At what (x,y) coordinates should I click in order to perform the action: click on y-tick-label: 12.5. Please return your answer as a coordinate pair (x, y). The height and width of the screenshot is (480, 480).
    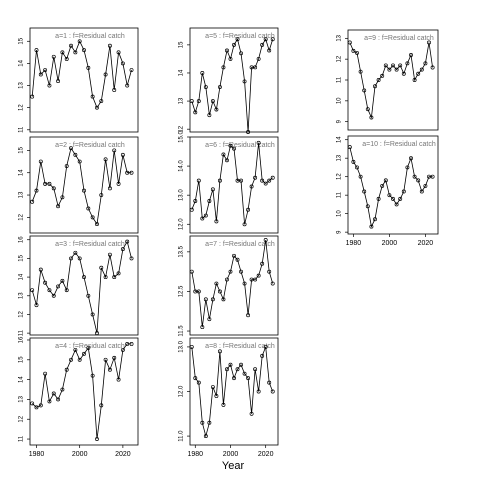
    Looking at the image, I should click on (182, 291).